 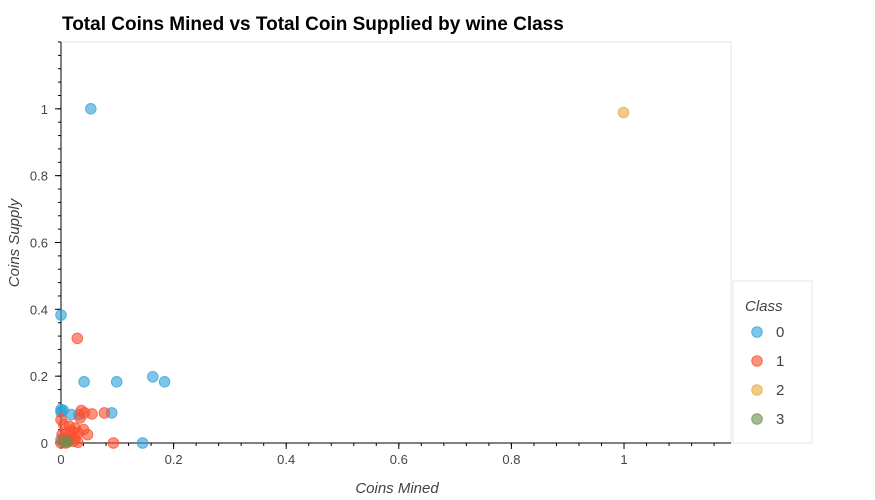 What do you see at coordinates (39, 376) in the screenshot?
I see `y-tick-label: 0.2` at bounding box center [39, 376].